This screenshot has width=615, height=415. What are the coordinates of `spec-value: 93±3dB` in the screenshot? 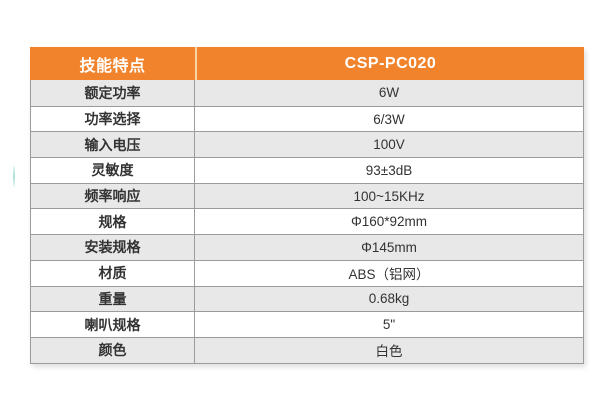 It's located at (389, 170).